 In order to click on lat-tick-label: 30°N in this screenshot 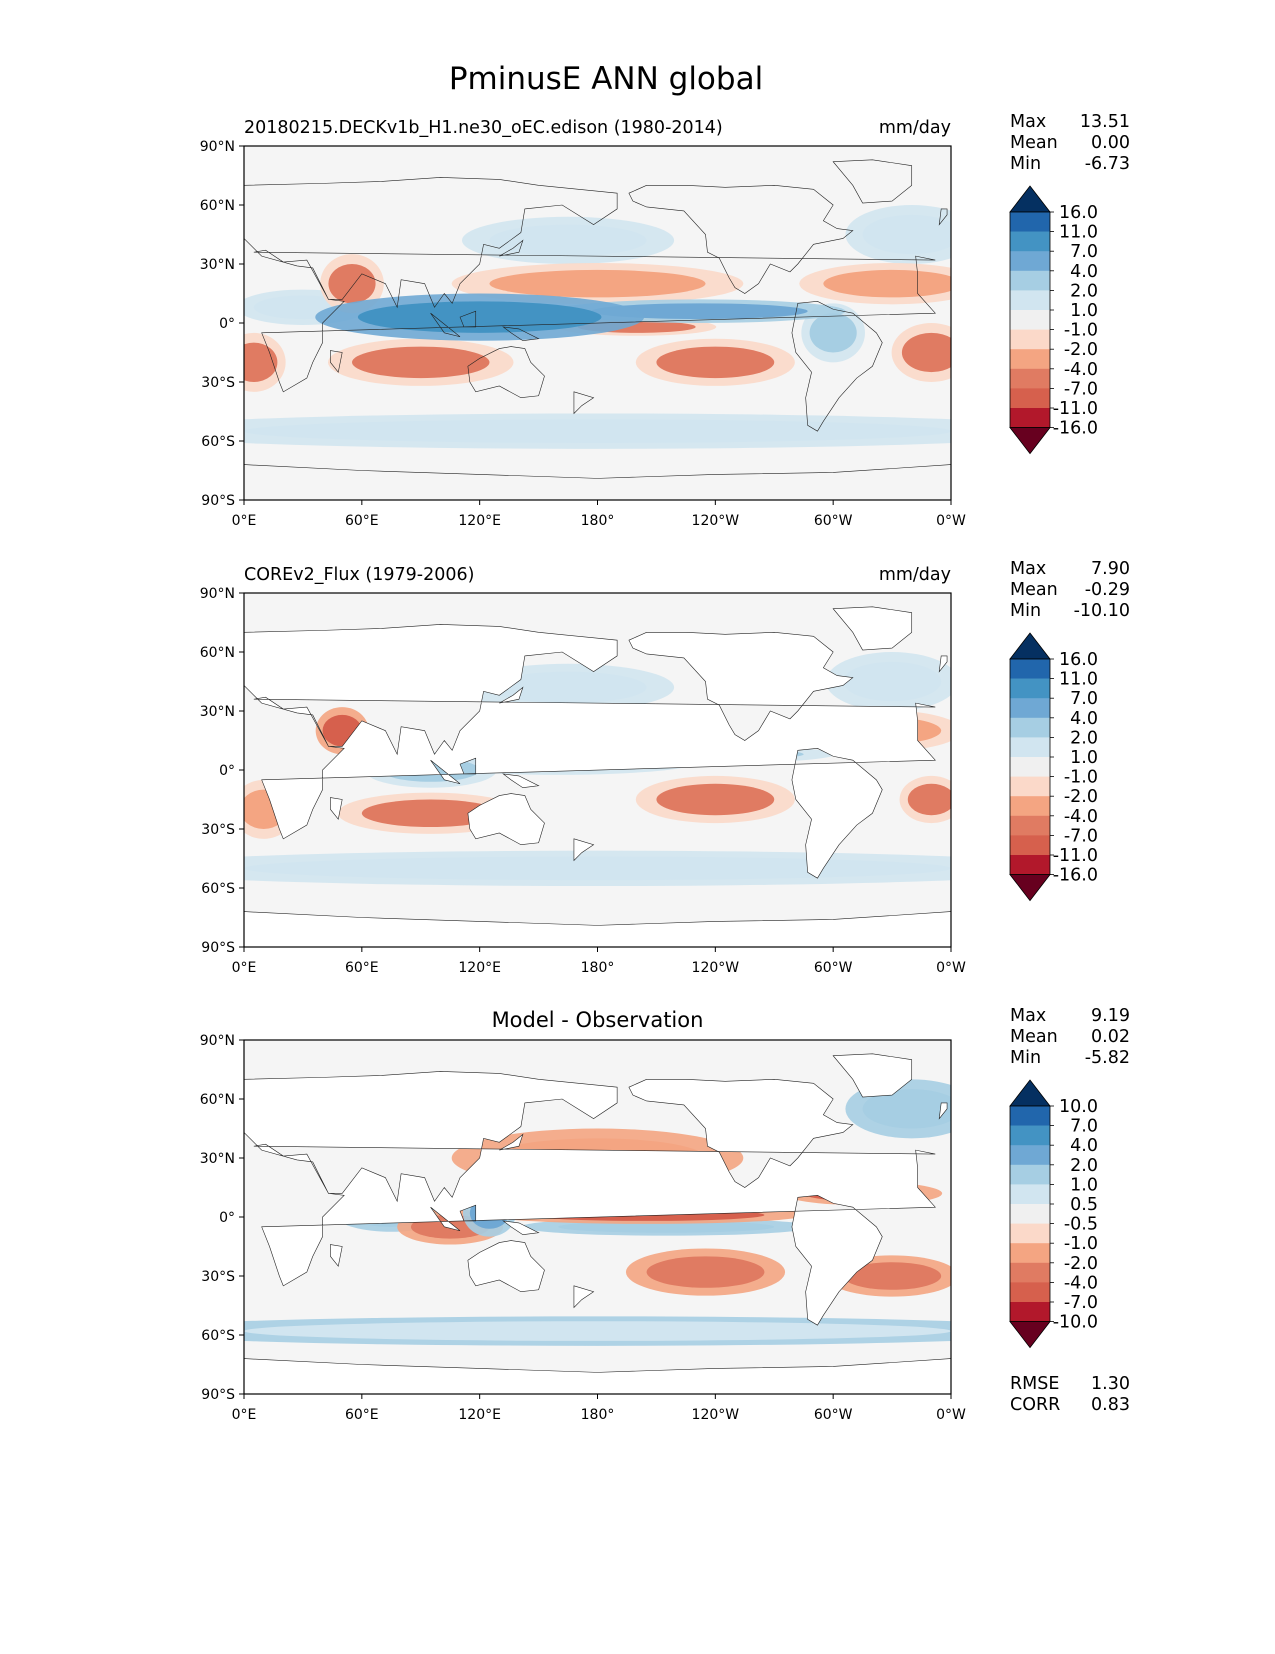, I will do `click(217, 1159)`.